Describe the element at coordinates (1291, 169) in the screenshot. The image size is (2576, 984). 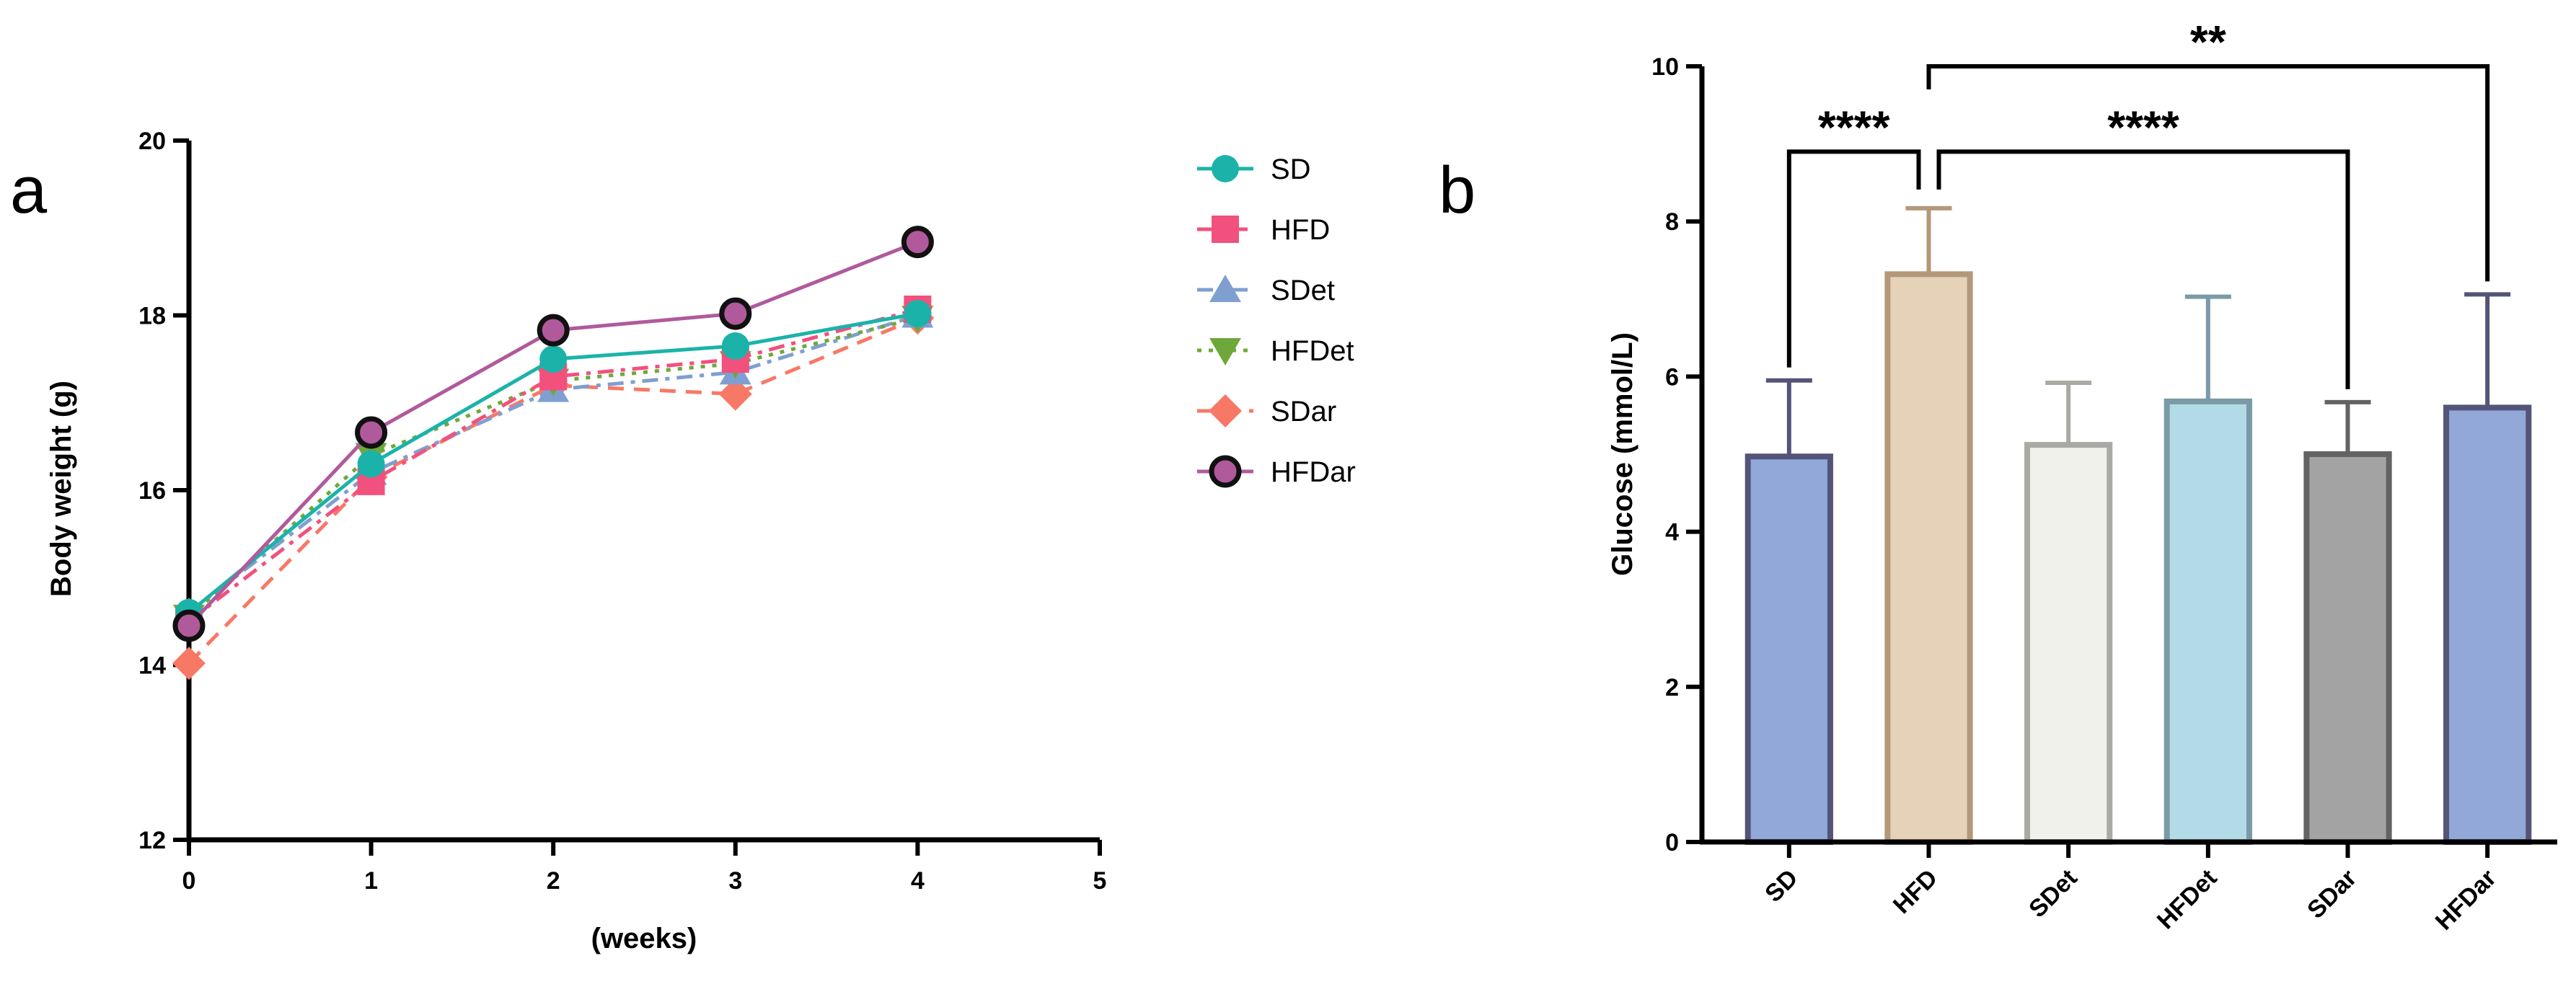
I see `legend-sd-label: SD` at that location.